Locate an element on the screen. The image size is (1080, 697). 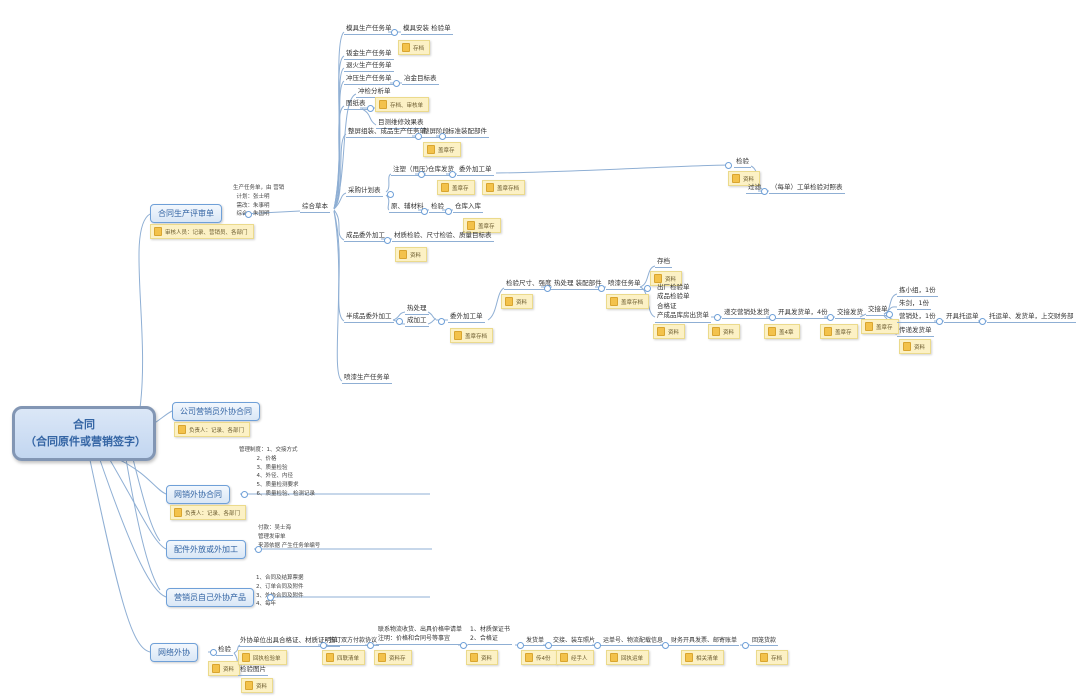
topic-heat-treat: 热处理 is located at coordinates (417, 309).